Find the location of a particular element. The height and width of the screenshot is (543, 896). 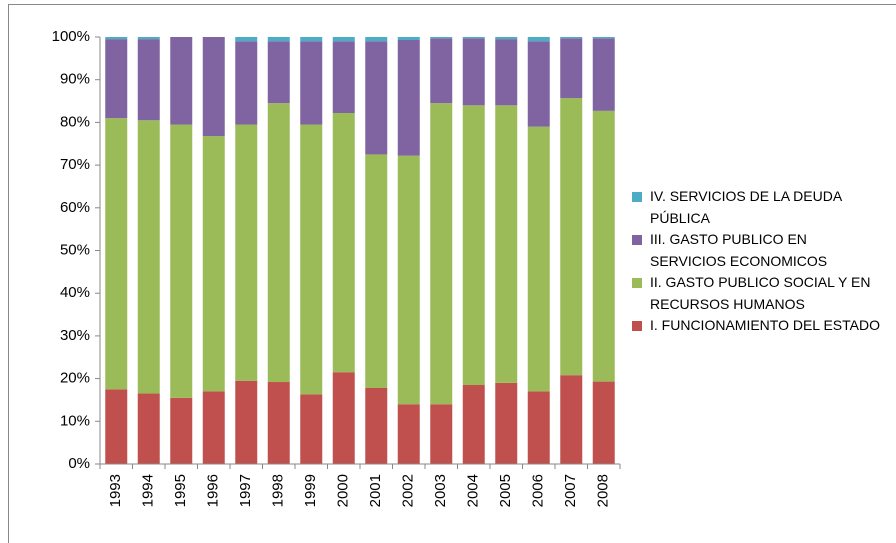

x-tick-label: 1998 is located at coordinates (278, 490).